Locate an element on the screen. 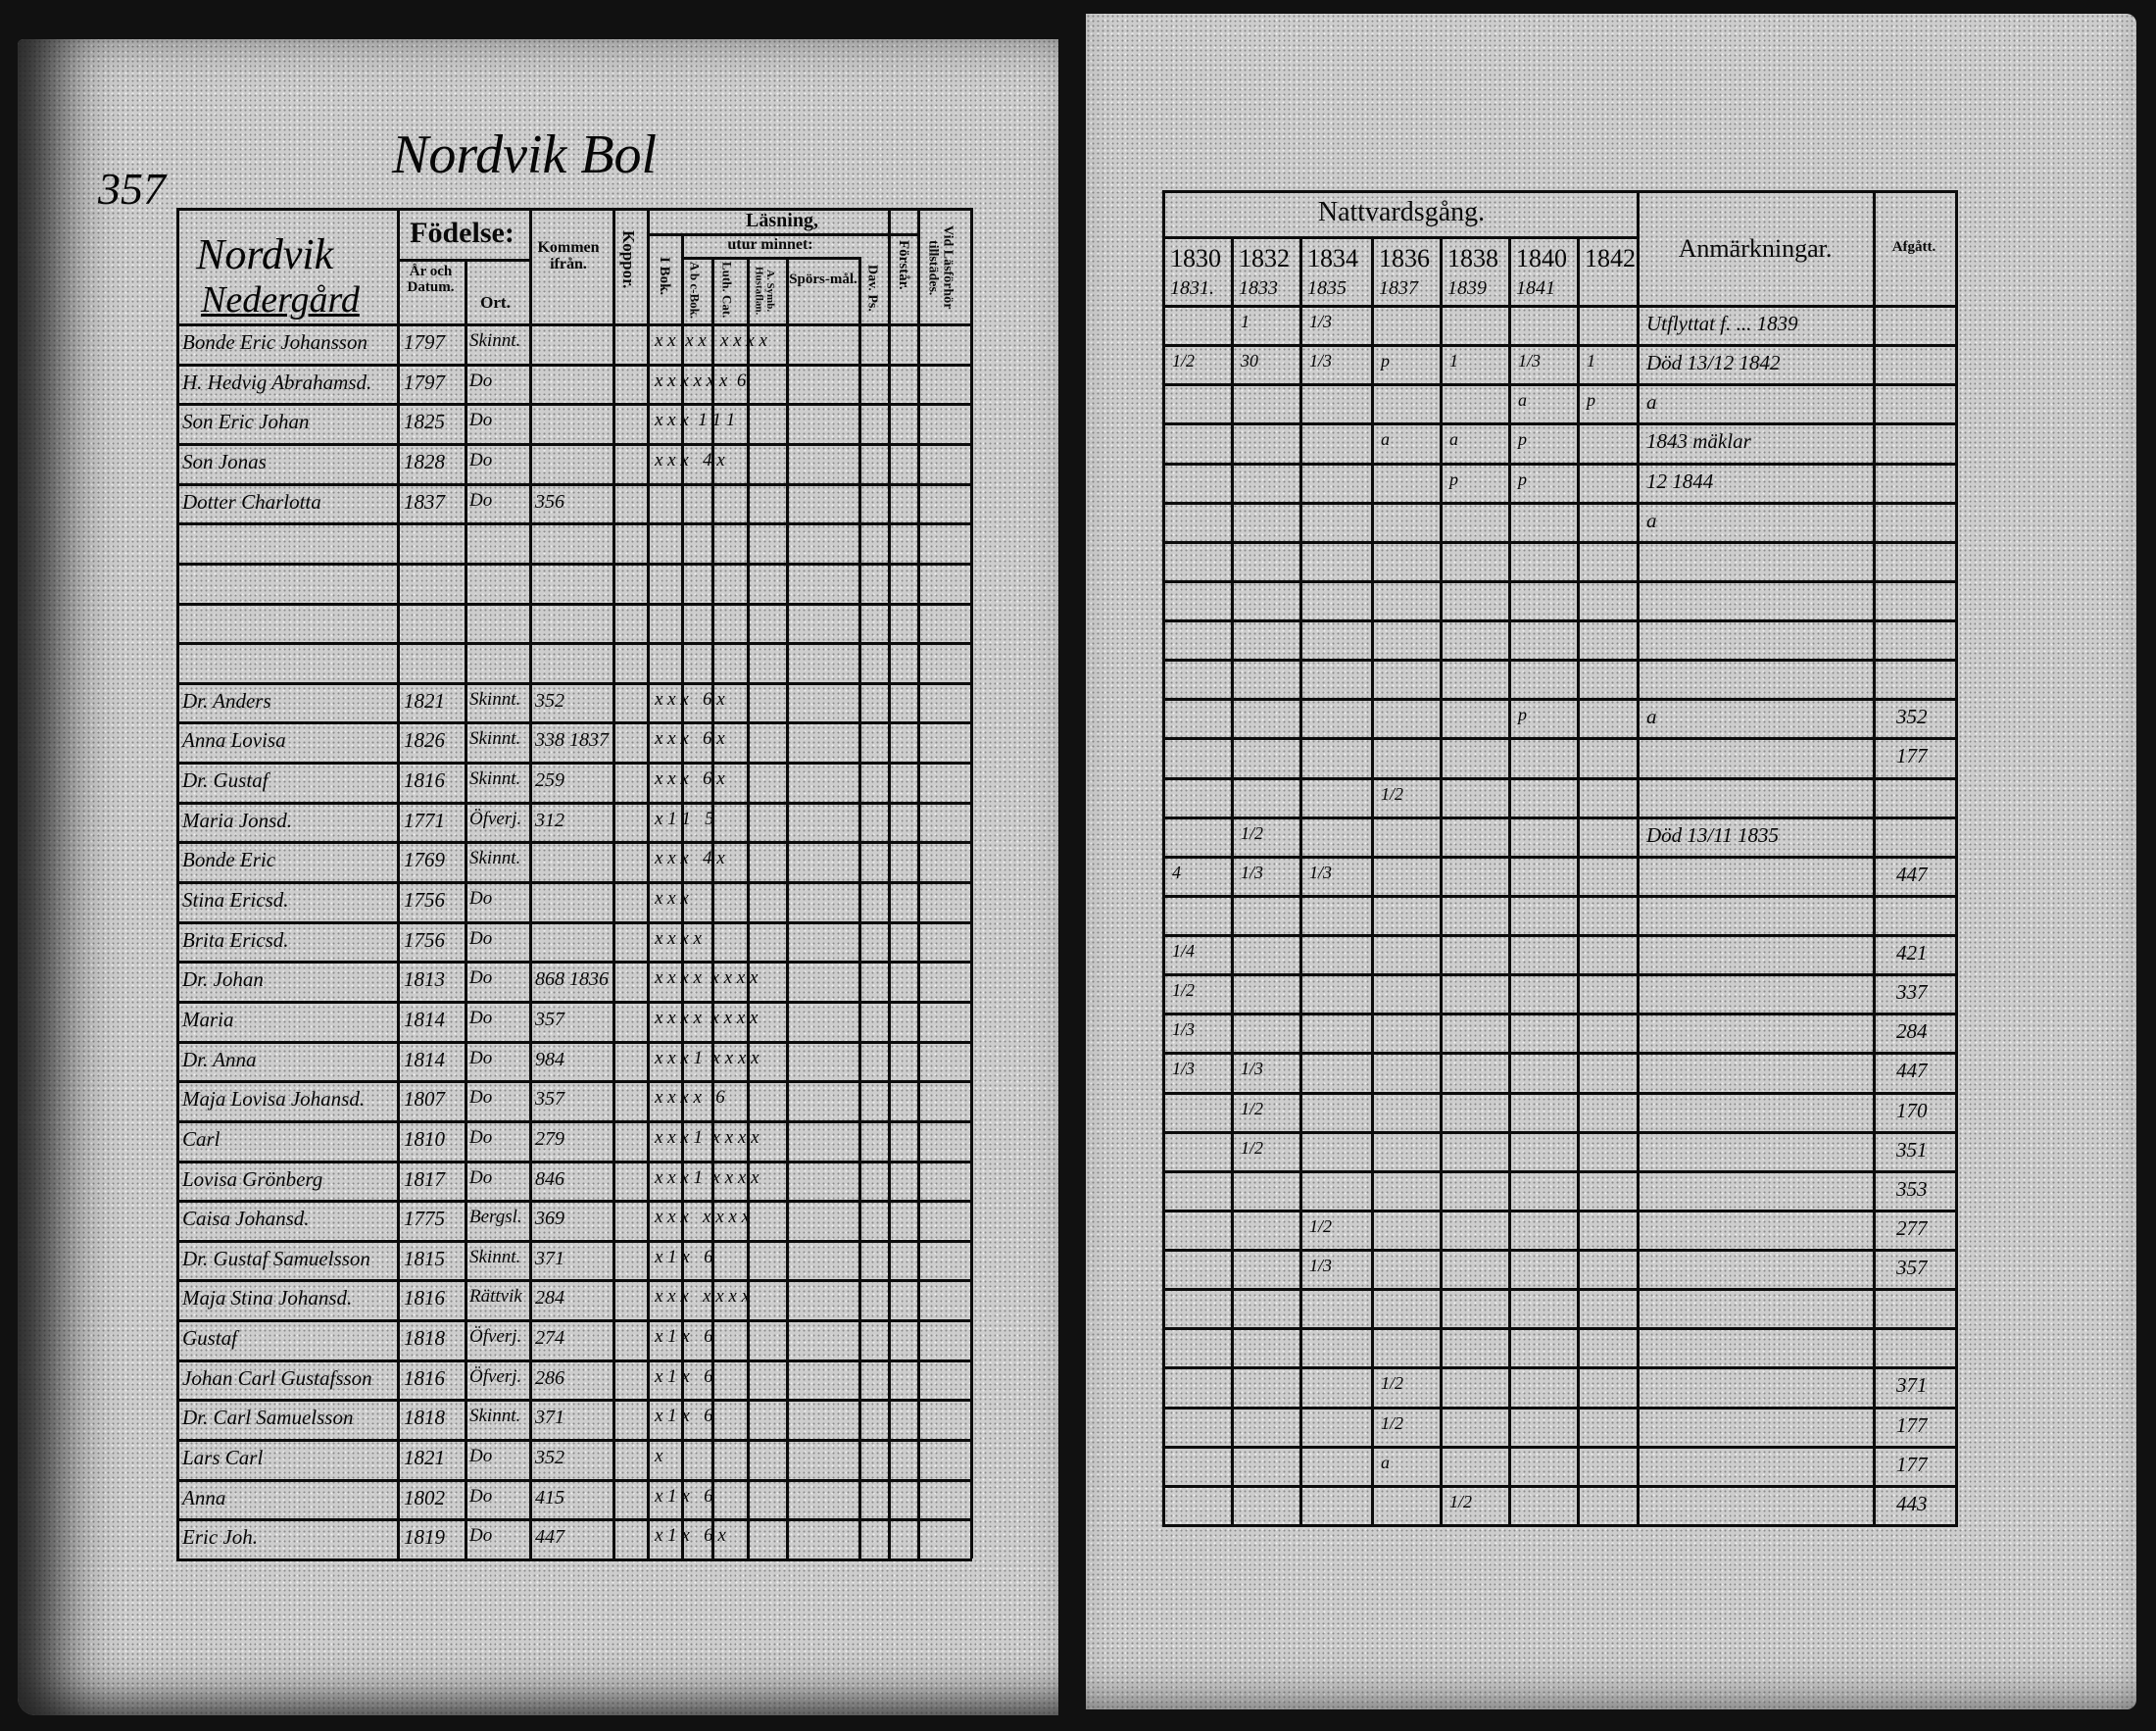 Image resolution: width=2156 pixels, height=1731 pixels. person-name: Maria Jonsd. is located at coordinates (237, 820).